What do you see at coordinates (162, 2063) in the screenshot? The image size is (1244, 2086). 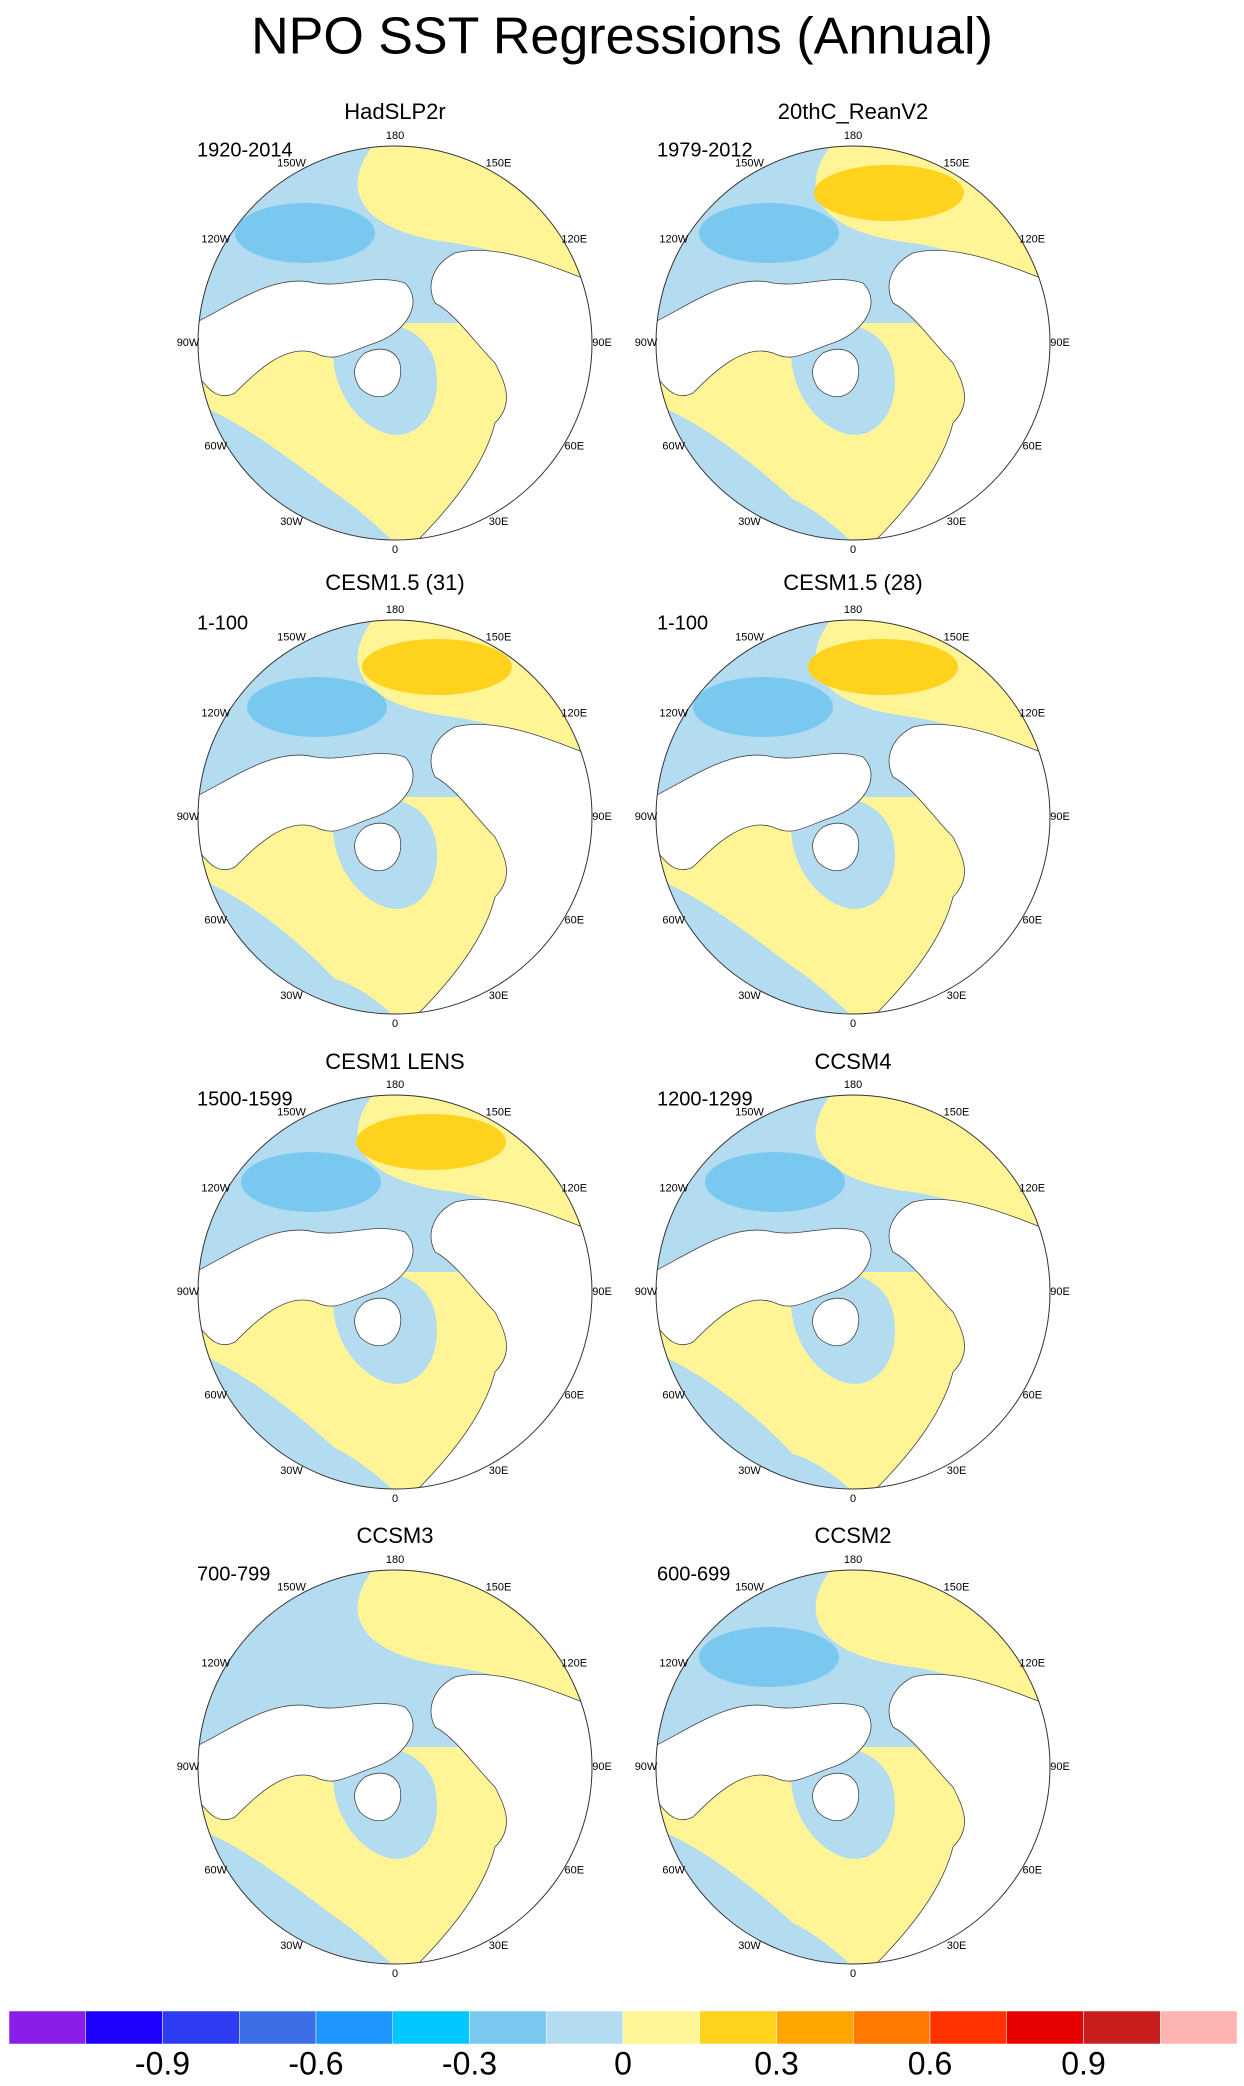 I see `colorbar-label: -0.9` at bounding box center [162, 2063].